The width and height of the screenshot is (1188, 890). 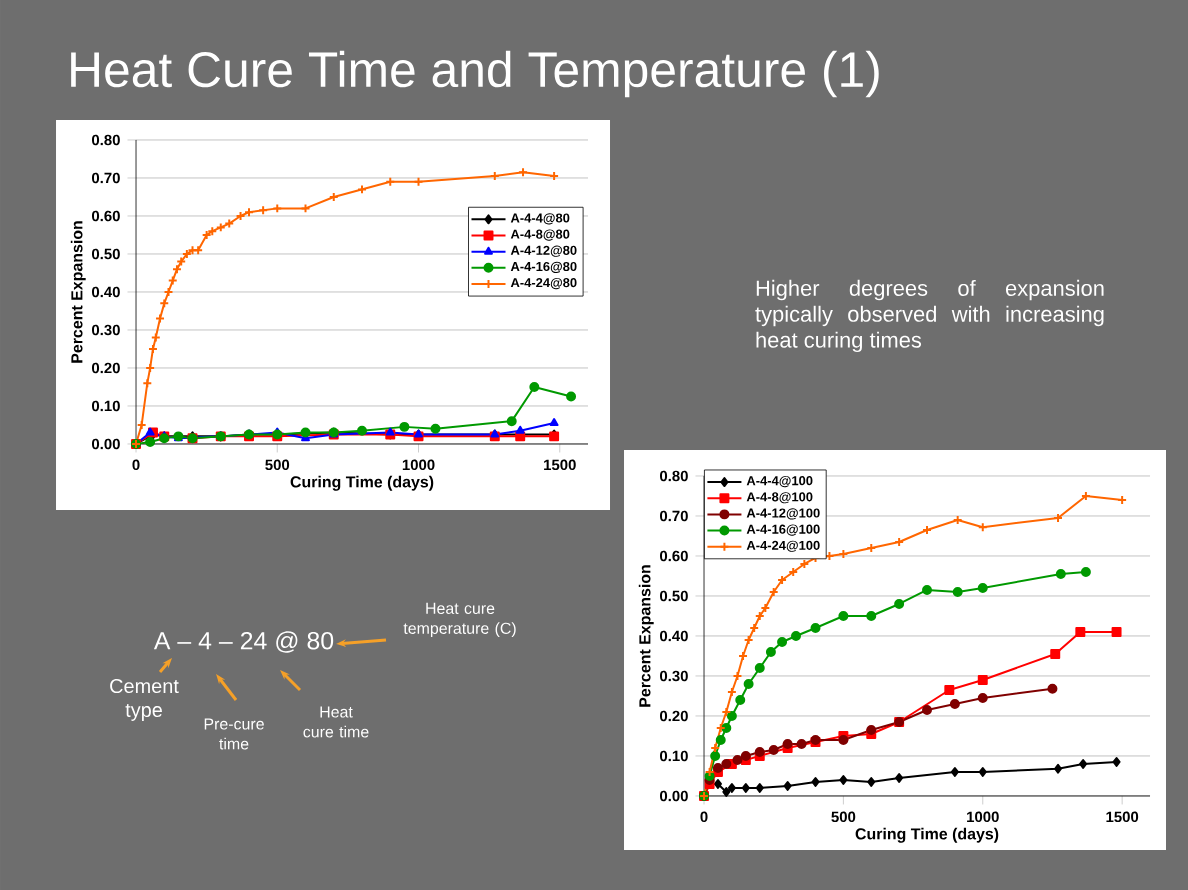 What do you see at coordinates (475, 74) in the screenshot?
I see `chart-title: Heat Cure Time and Temperature (1)` at bounding box center [475, 74].